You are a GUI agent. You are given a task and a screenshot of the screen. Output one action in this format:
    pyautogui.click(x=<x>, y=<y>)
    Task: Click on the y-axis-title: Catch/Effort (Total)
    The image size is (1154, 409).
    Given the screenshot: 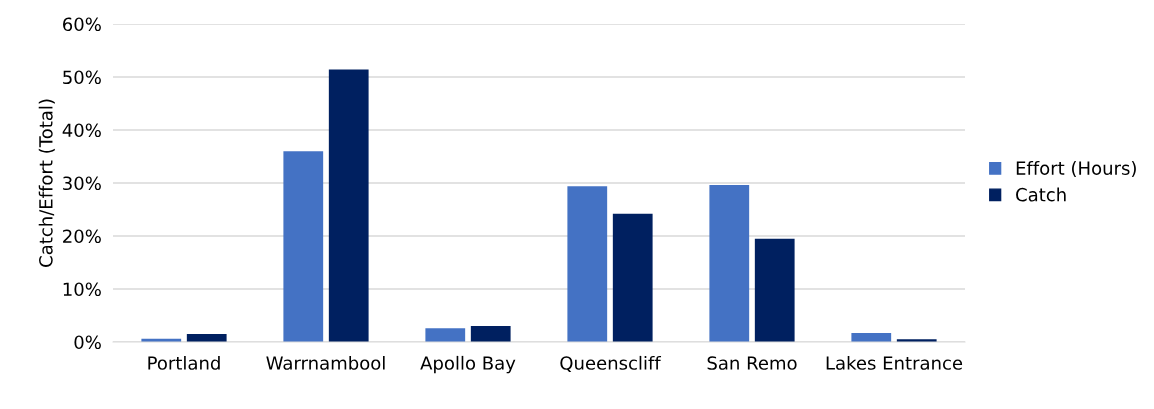 What is the action you would take?
    pyautogui.click(x=46, y=183)
    